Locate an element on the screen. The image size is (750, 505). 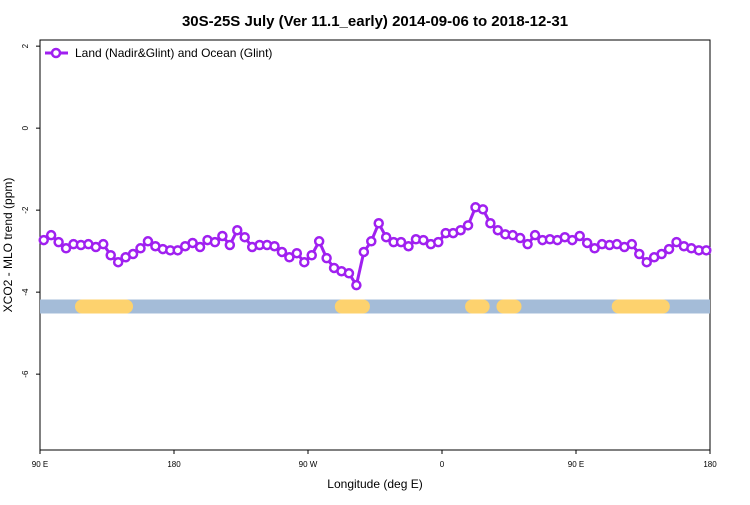
y-tick-label: -2 is located at coordinates (25, 210).